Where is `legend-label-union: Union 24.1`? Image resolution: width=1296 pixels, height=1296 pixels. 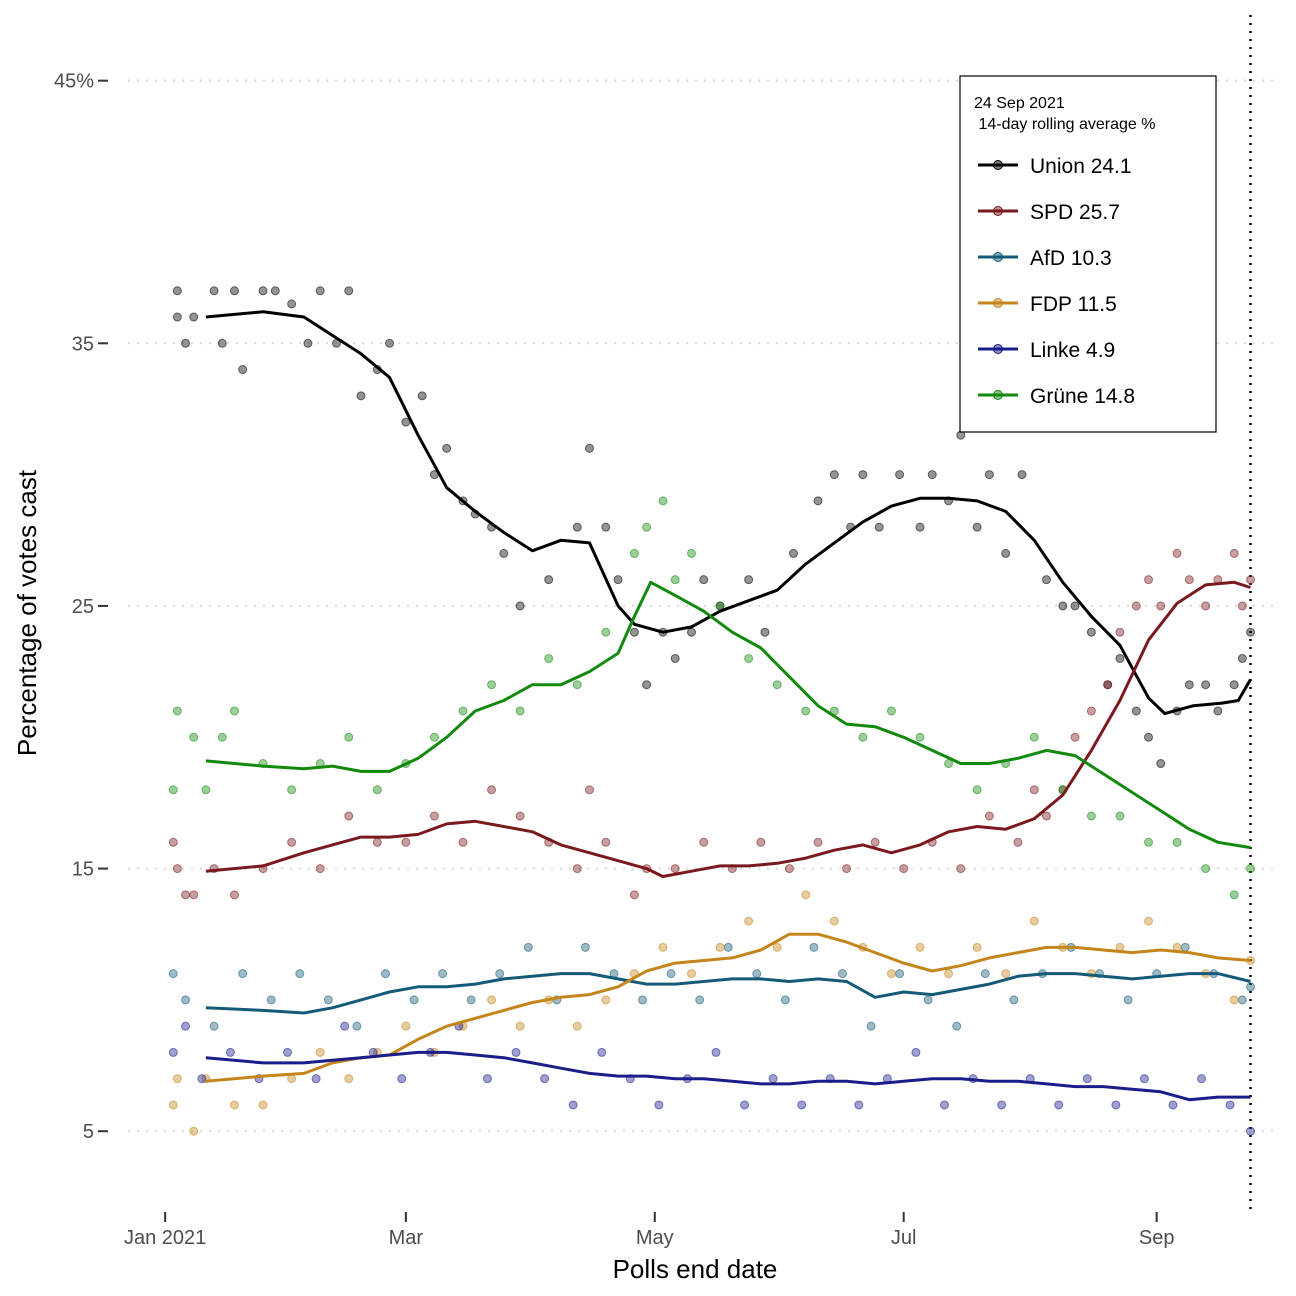 legend-label-union: Union 24.1 is located at coordinates (1081, 166).